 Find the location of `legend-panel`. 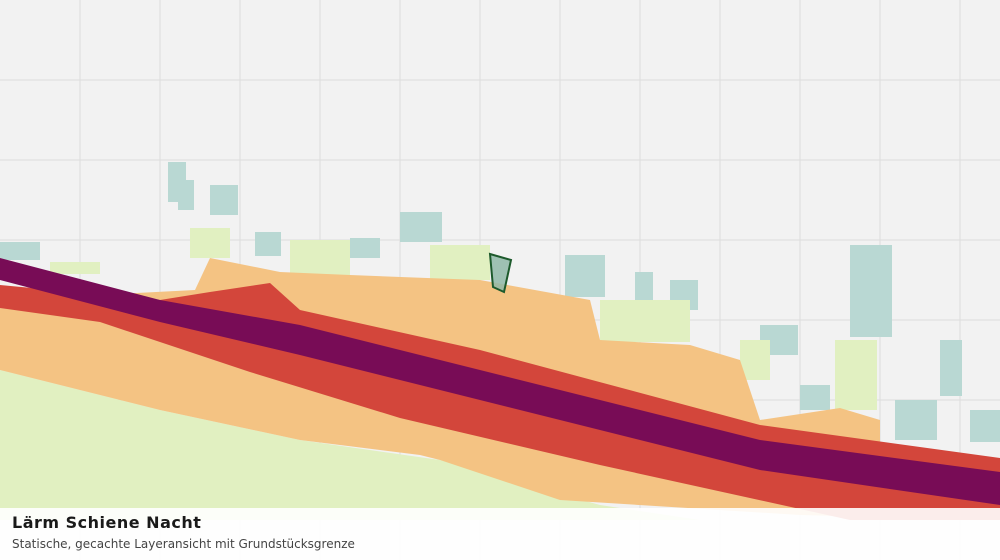

legend-panel is located at coordinates (500, 534).